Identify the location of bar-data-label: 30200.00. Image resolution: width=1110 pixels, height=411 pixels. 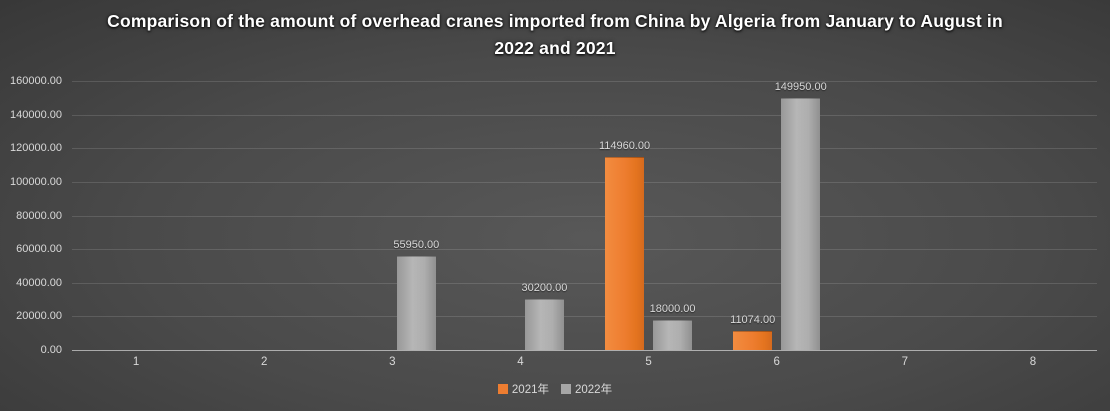
(544, 288).